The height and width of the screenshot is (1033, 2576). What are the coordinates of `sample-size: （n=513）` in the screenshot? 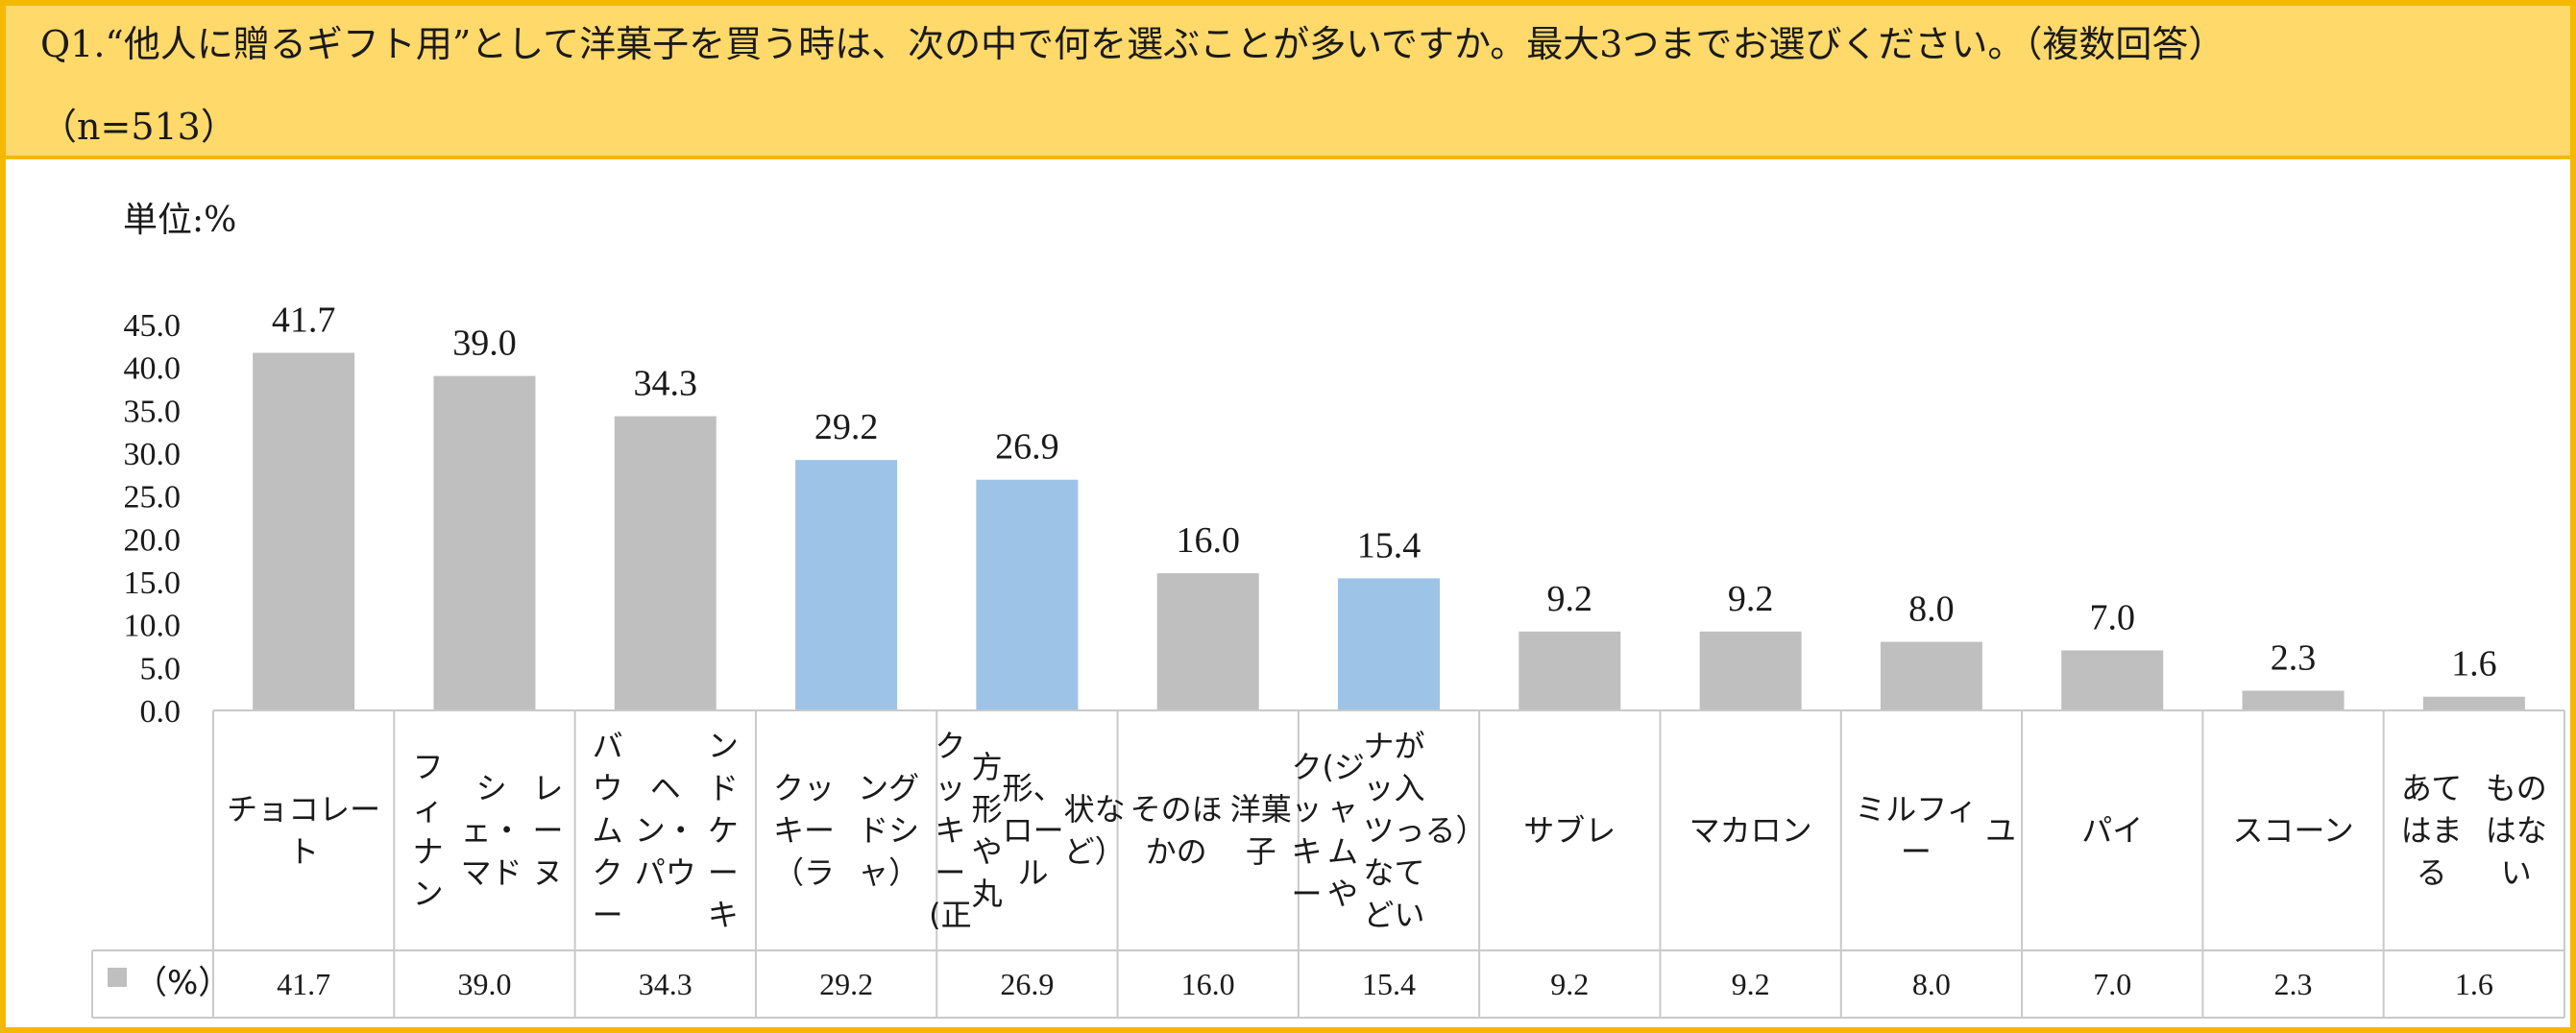 It's located at (138, 127).